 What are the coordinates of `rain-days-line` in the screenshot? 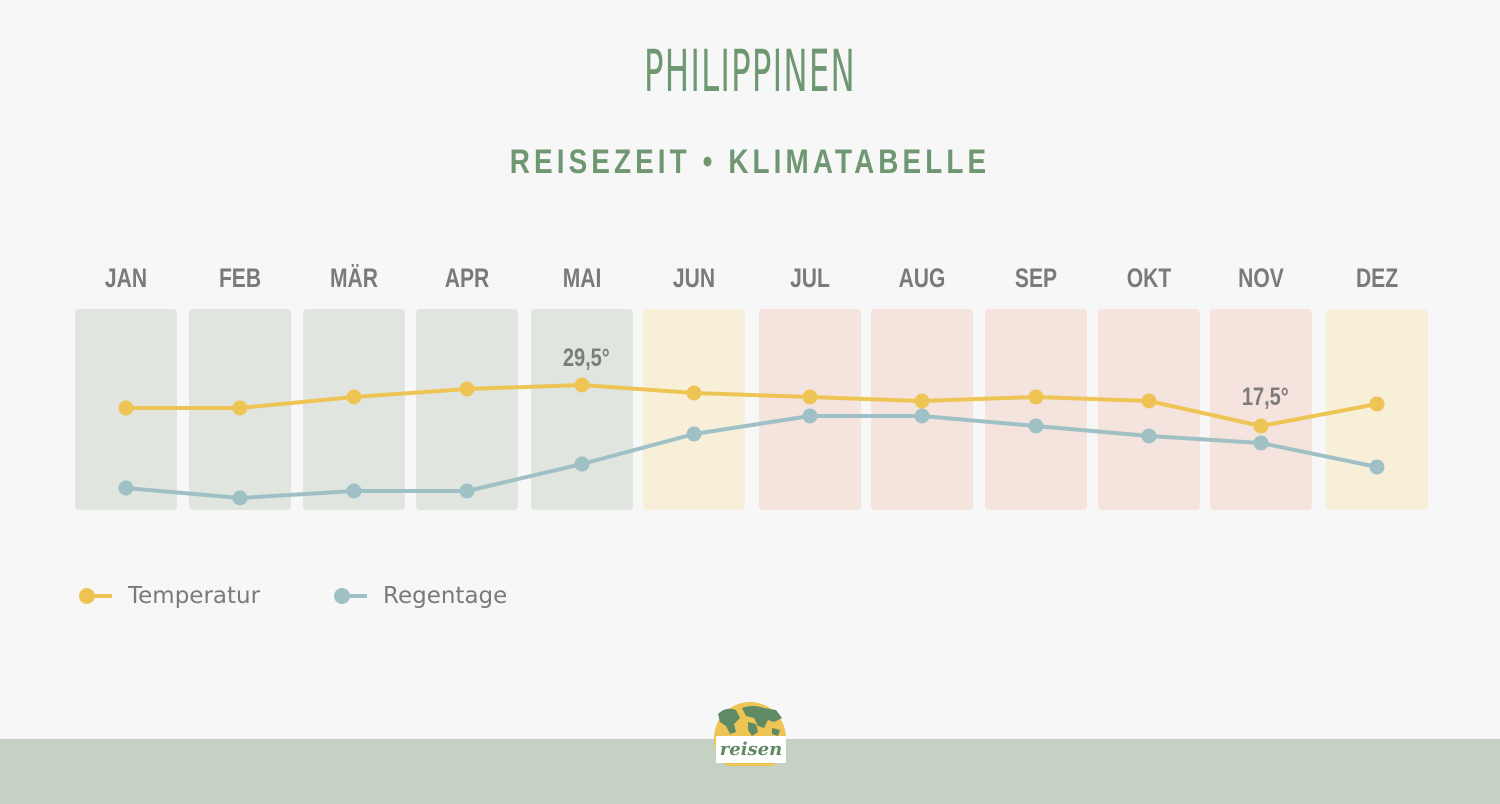 It's located at (751, 457).